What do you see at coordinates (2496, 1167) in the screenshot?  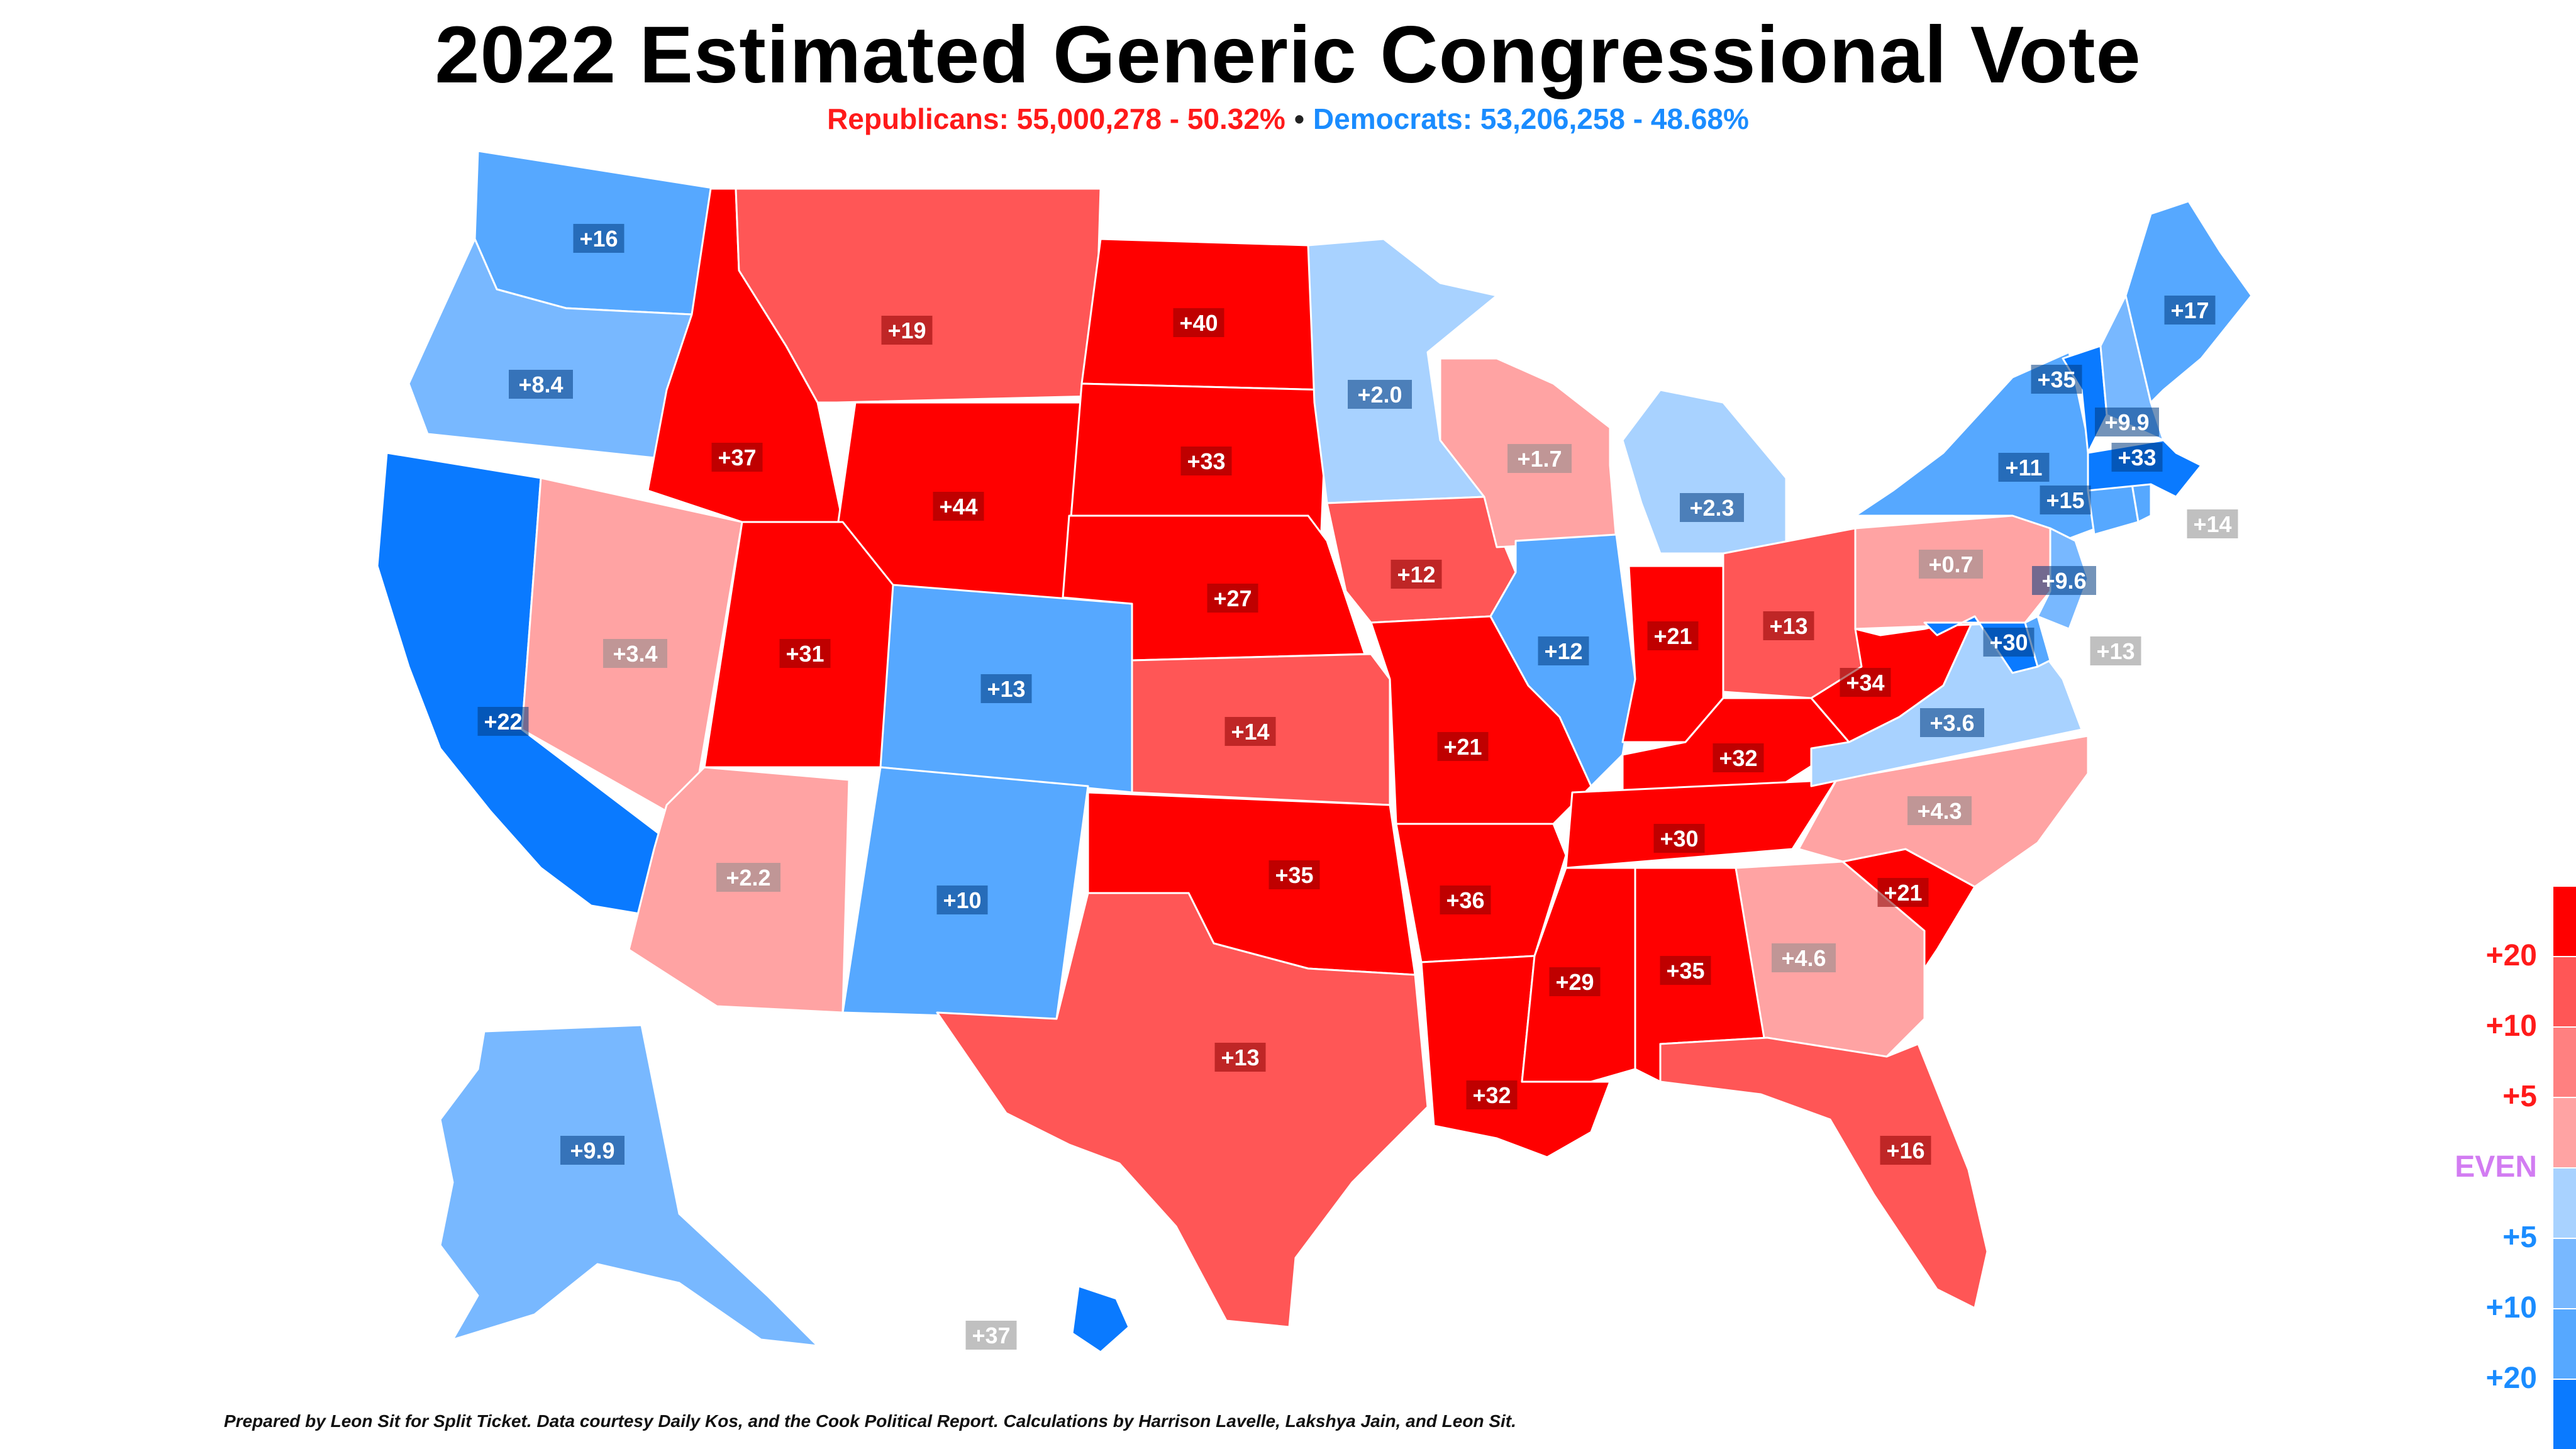 I see `legend-label: EVEN` at bounding box center [2496, 1167].